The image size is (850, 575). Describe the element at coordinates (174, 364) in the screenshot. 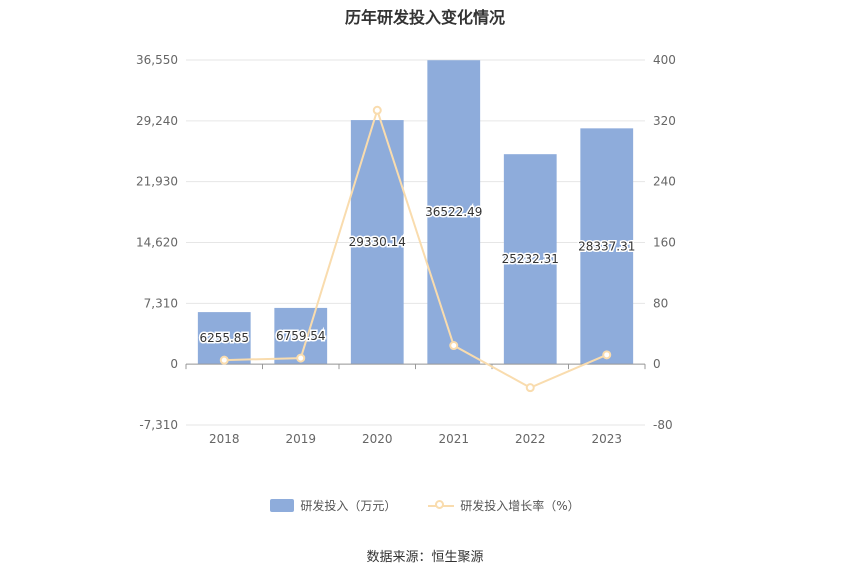

I see `y-left-tick-label: 0` at that location.